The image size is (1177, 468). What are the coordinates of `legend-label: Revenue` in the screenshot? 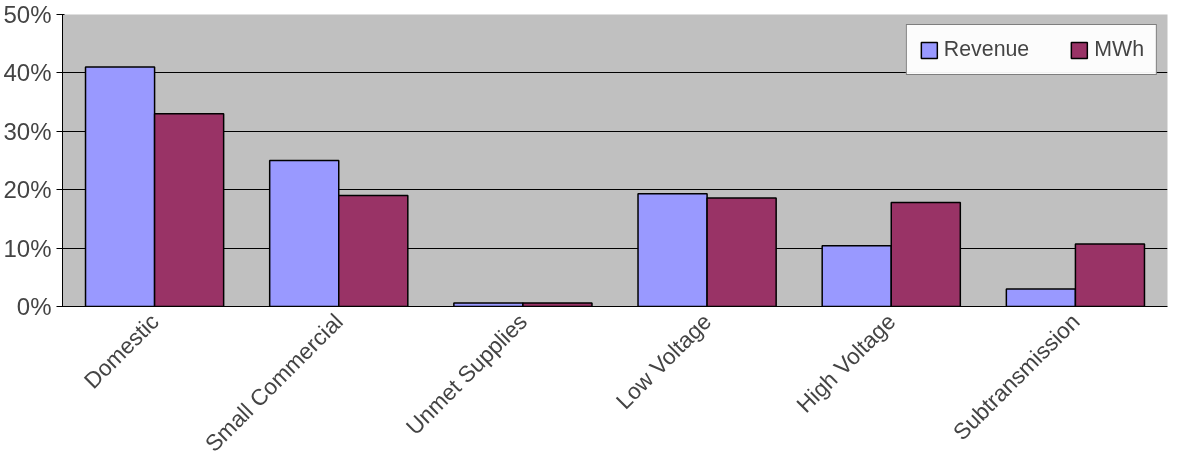 It's located at (986, 49).